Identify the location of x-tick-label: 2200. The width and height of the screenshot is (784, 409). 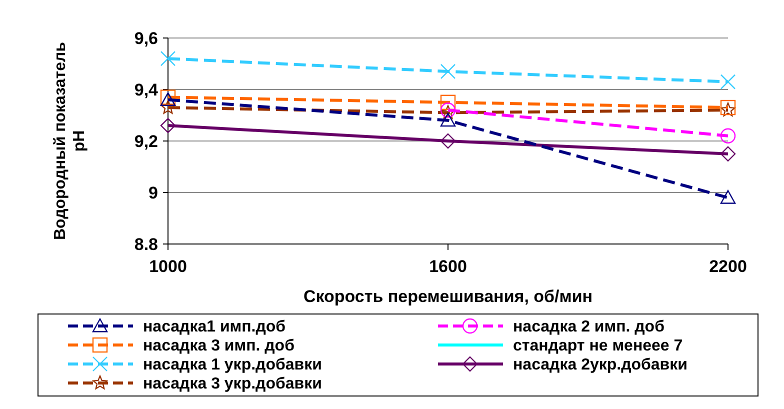
(728, 266).